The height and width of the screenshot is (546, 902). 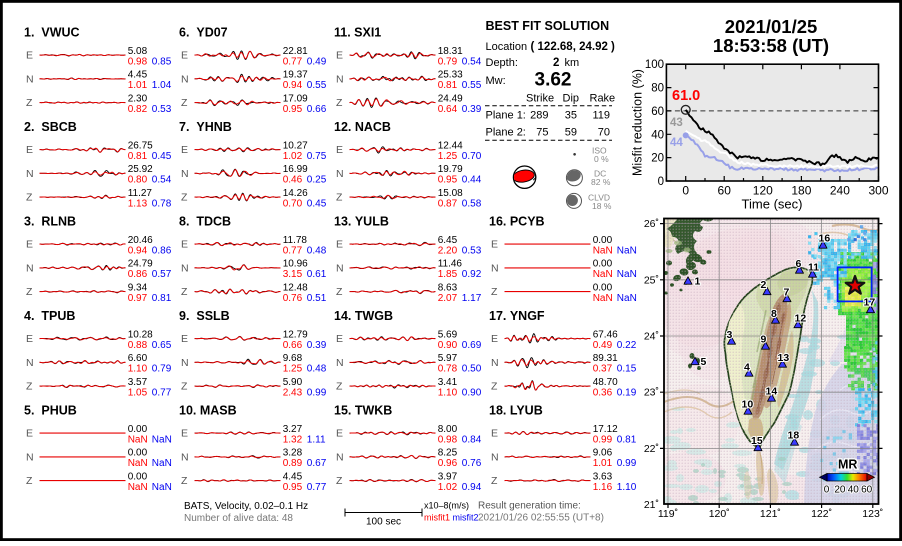 I want to click on svg-text: 0.82, so click(x=138, y=109).